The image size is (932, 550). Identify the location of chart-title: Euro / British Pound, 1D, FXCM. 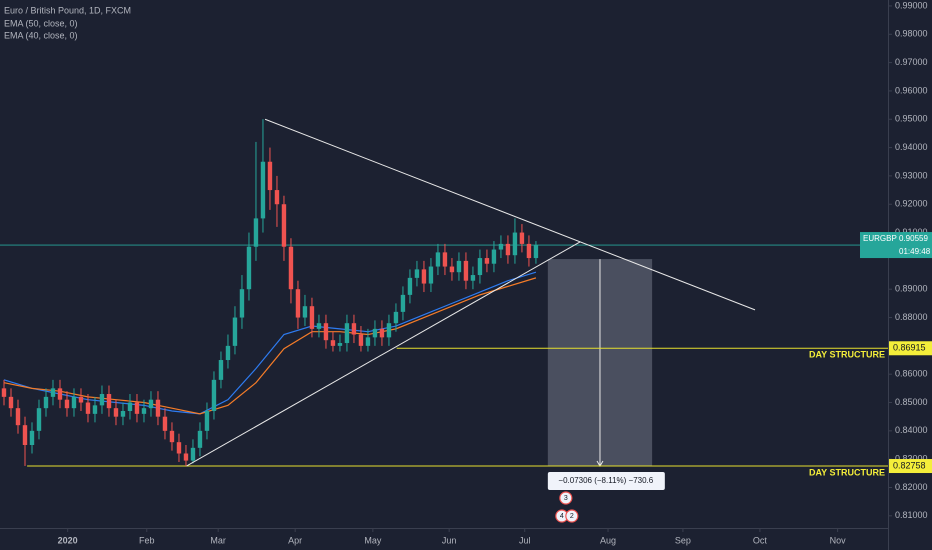
(67, 10).